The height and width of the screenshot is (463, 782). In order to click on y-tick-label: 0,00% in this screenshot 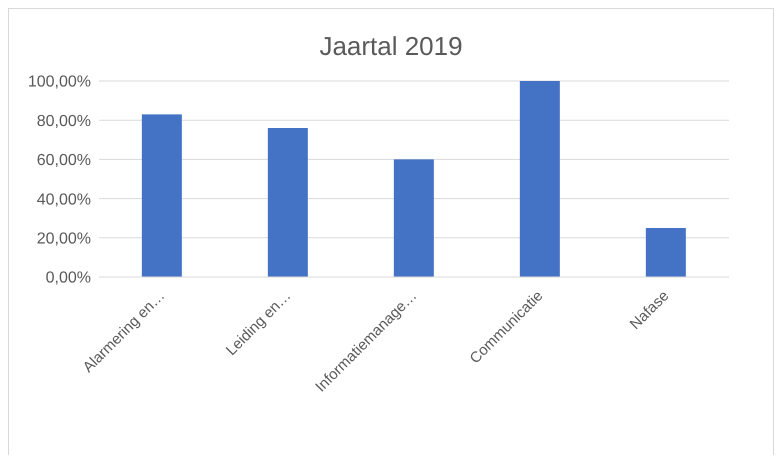, I will do `click(68, 278)`.